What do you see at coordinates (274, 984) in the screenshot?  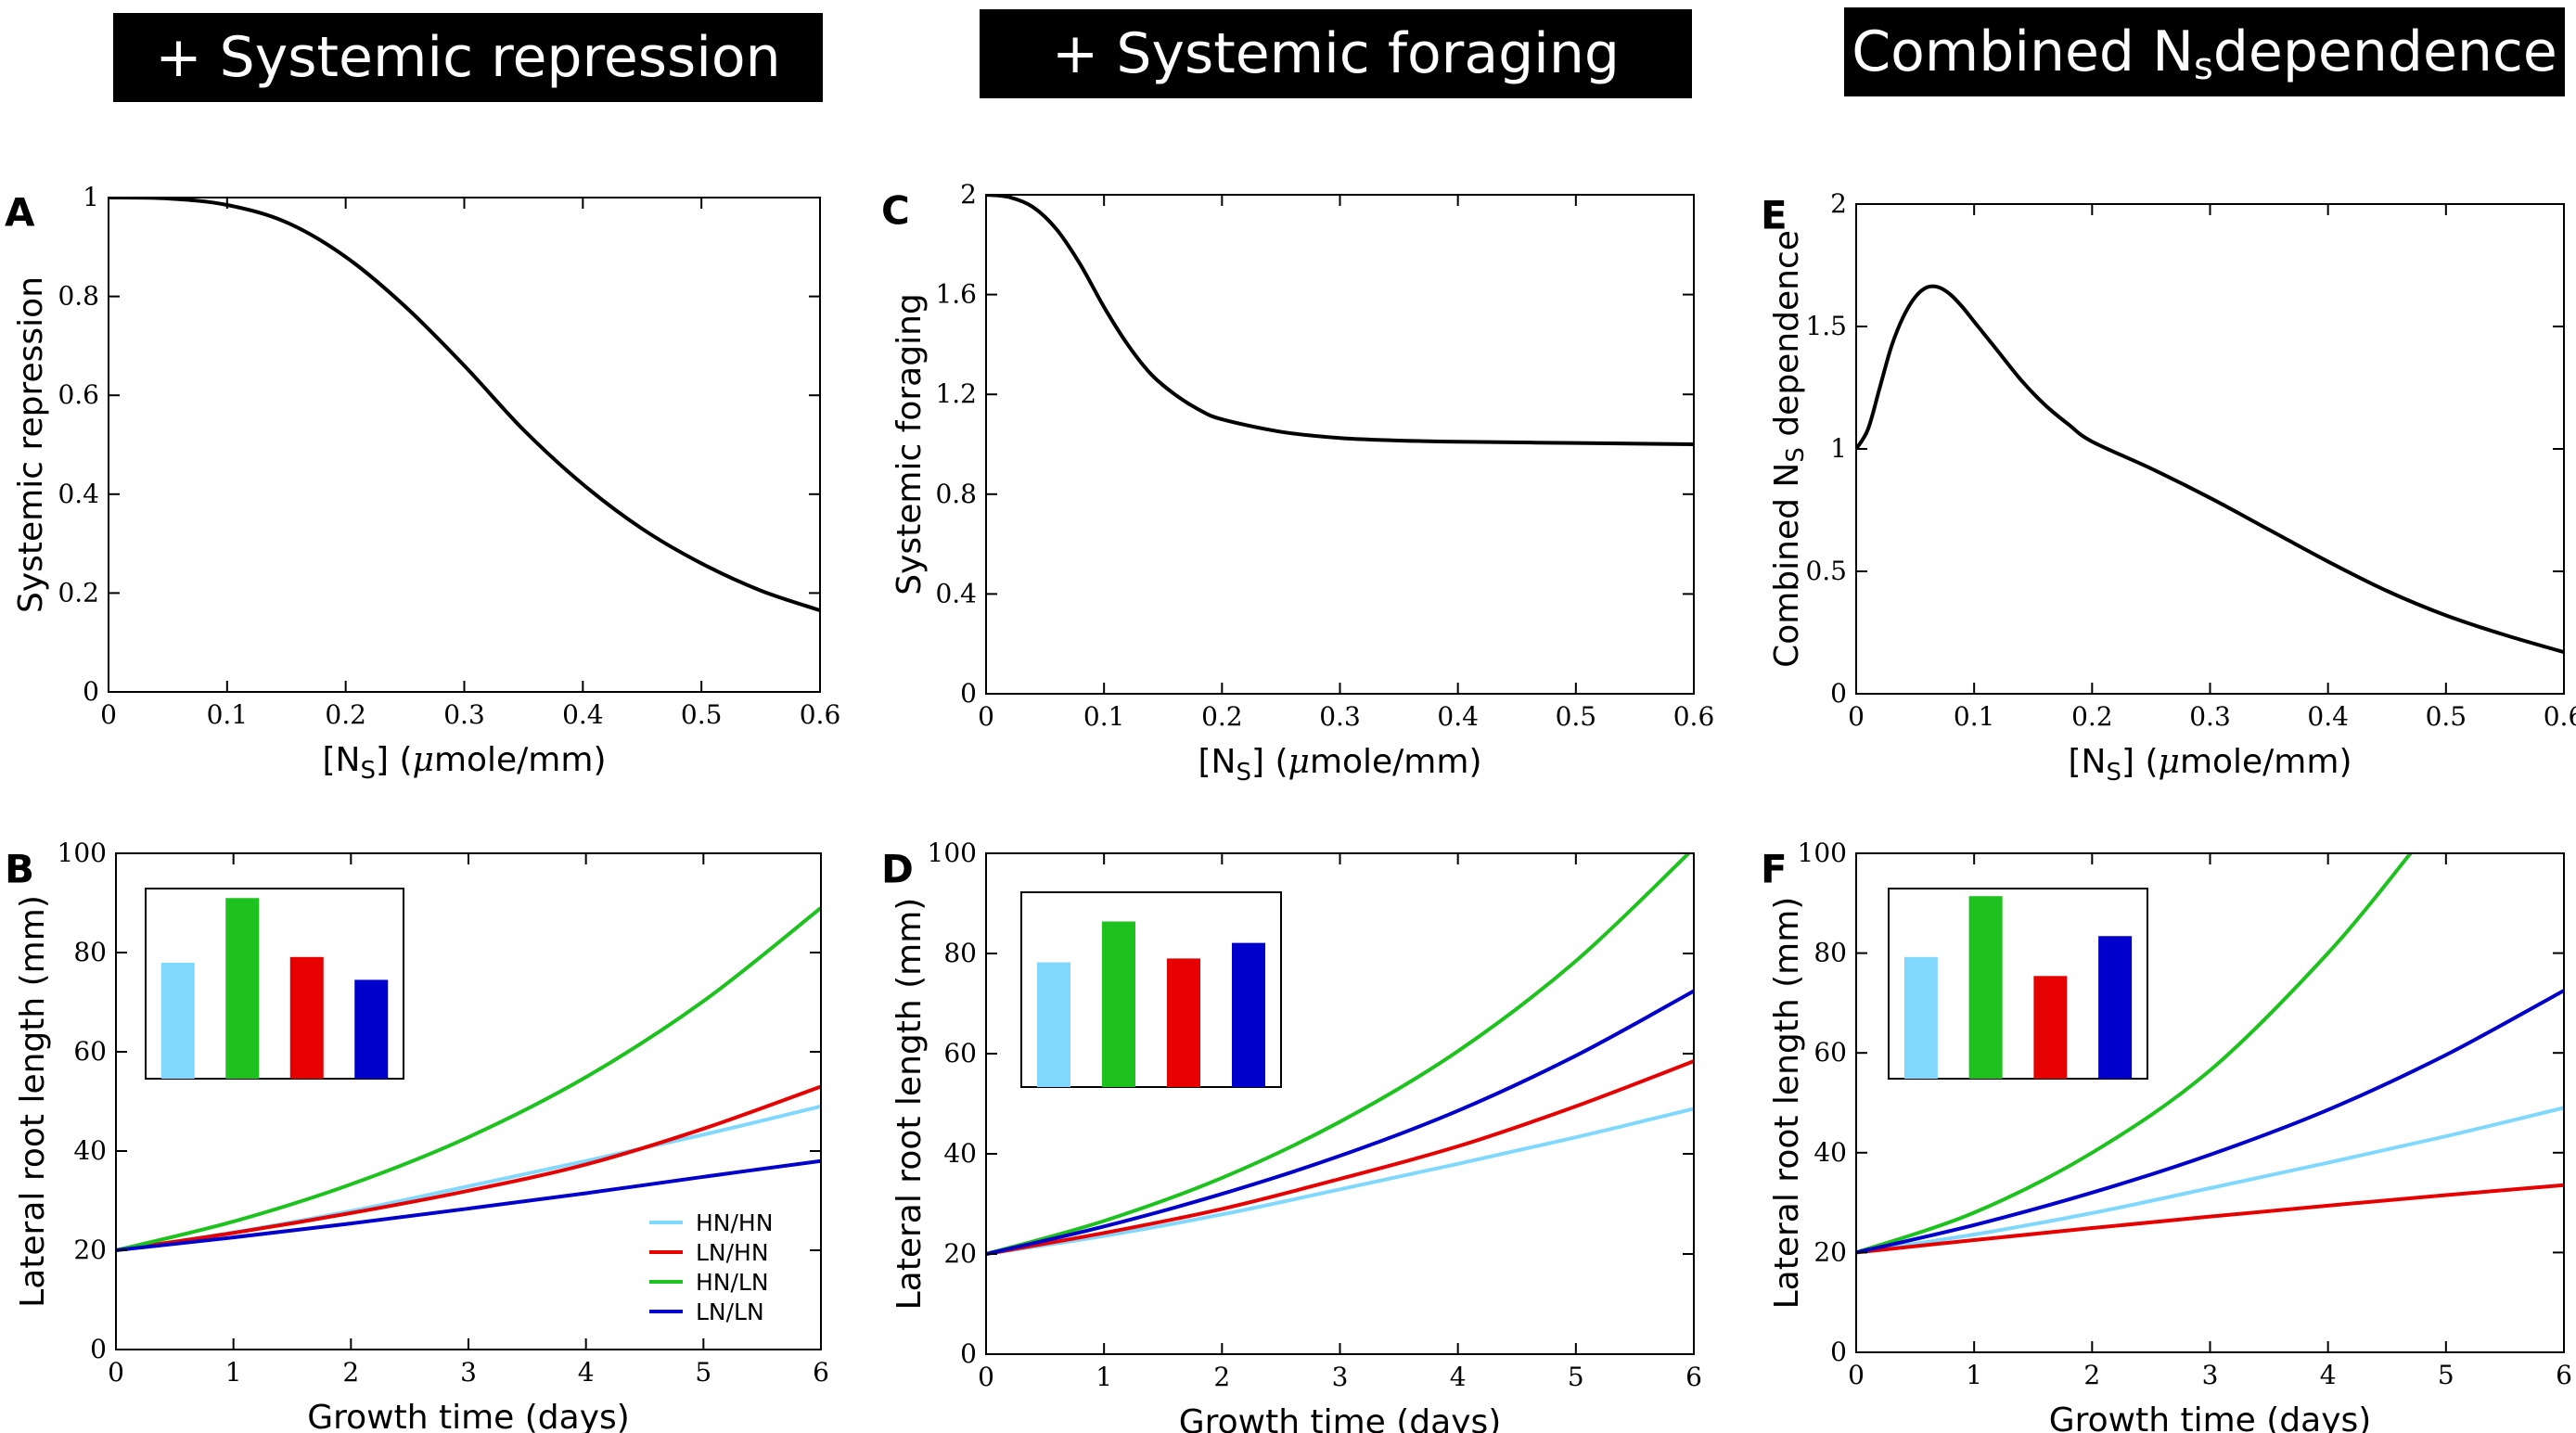 I see `inset-bar-chart` at bounding box center [274, 984].